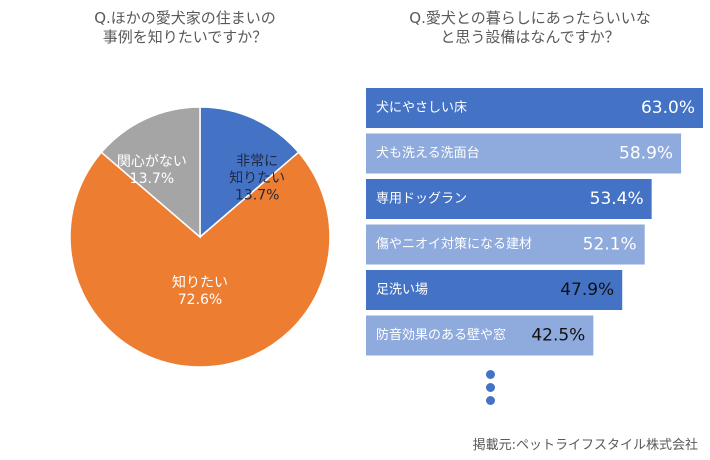 Image resolution: width=710 pixels, height=460 pixels. What do you see at coordinates (646, 154) in the screenshot?
I see `bar-value-label: 58.9%` at bounding box center [646, 154].